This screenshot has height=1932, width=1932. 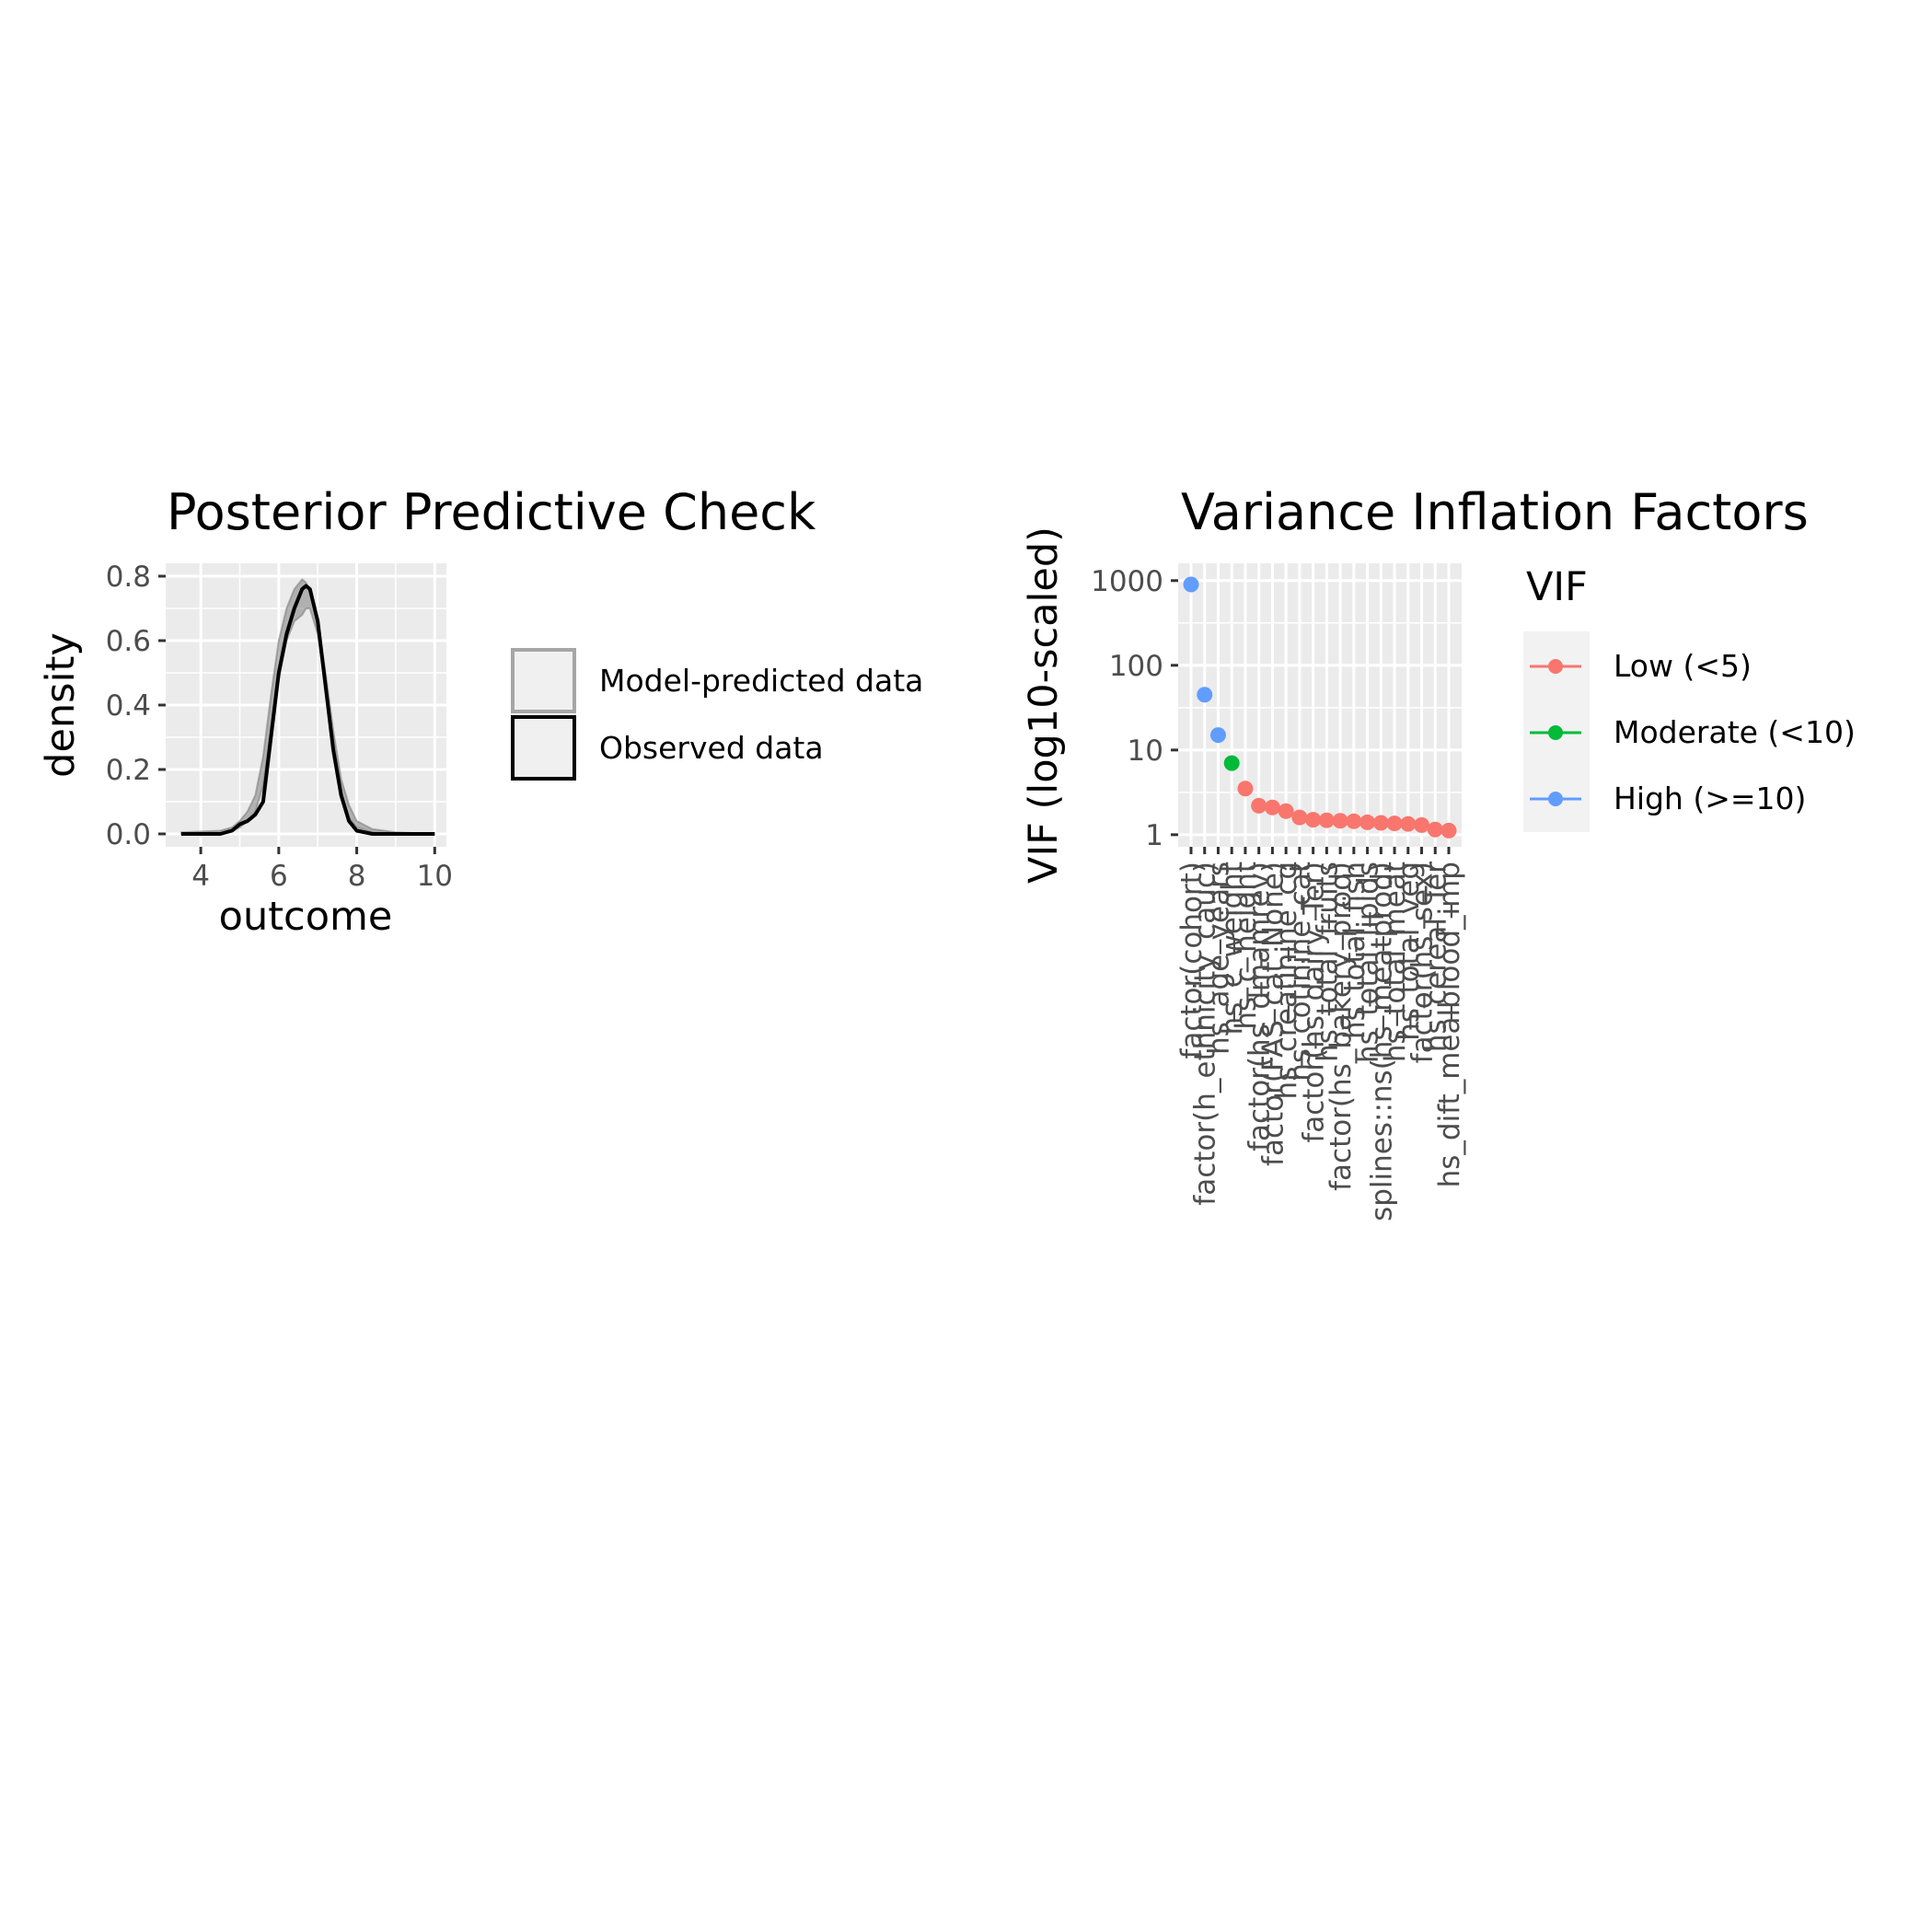 What do you see at coordinates (1557, 587) in the screenshot?
I see `vif-legend-title: VIF` at bounding box center [1557, 587].